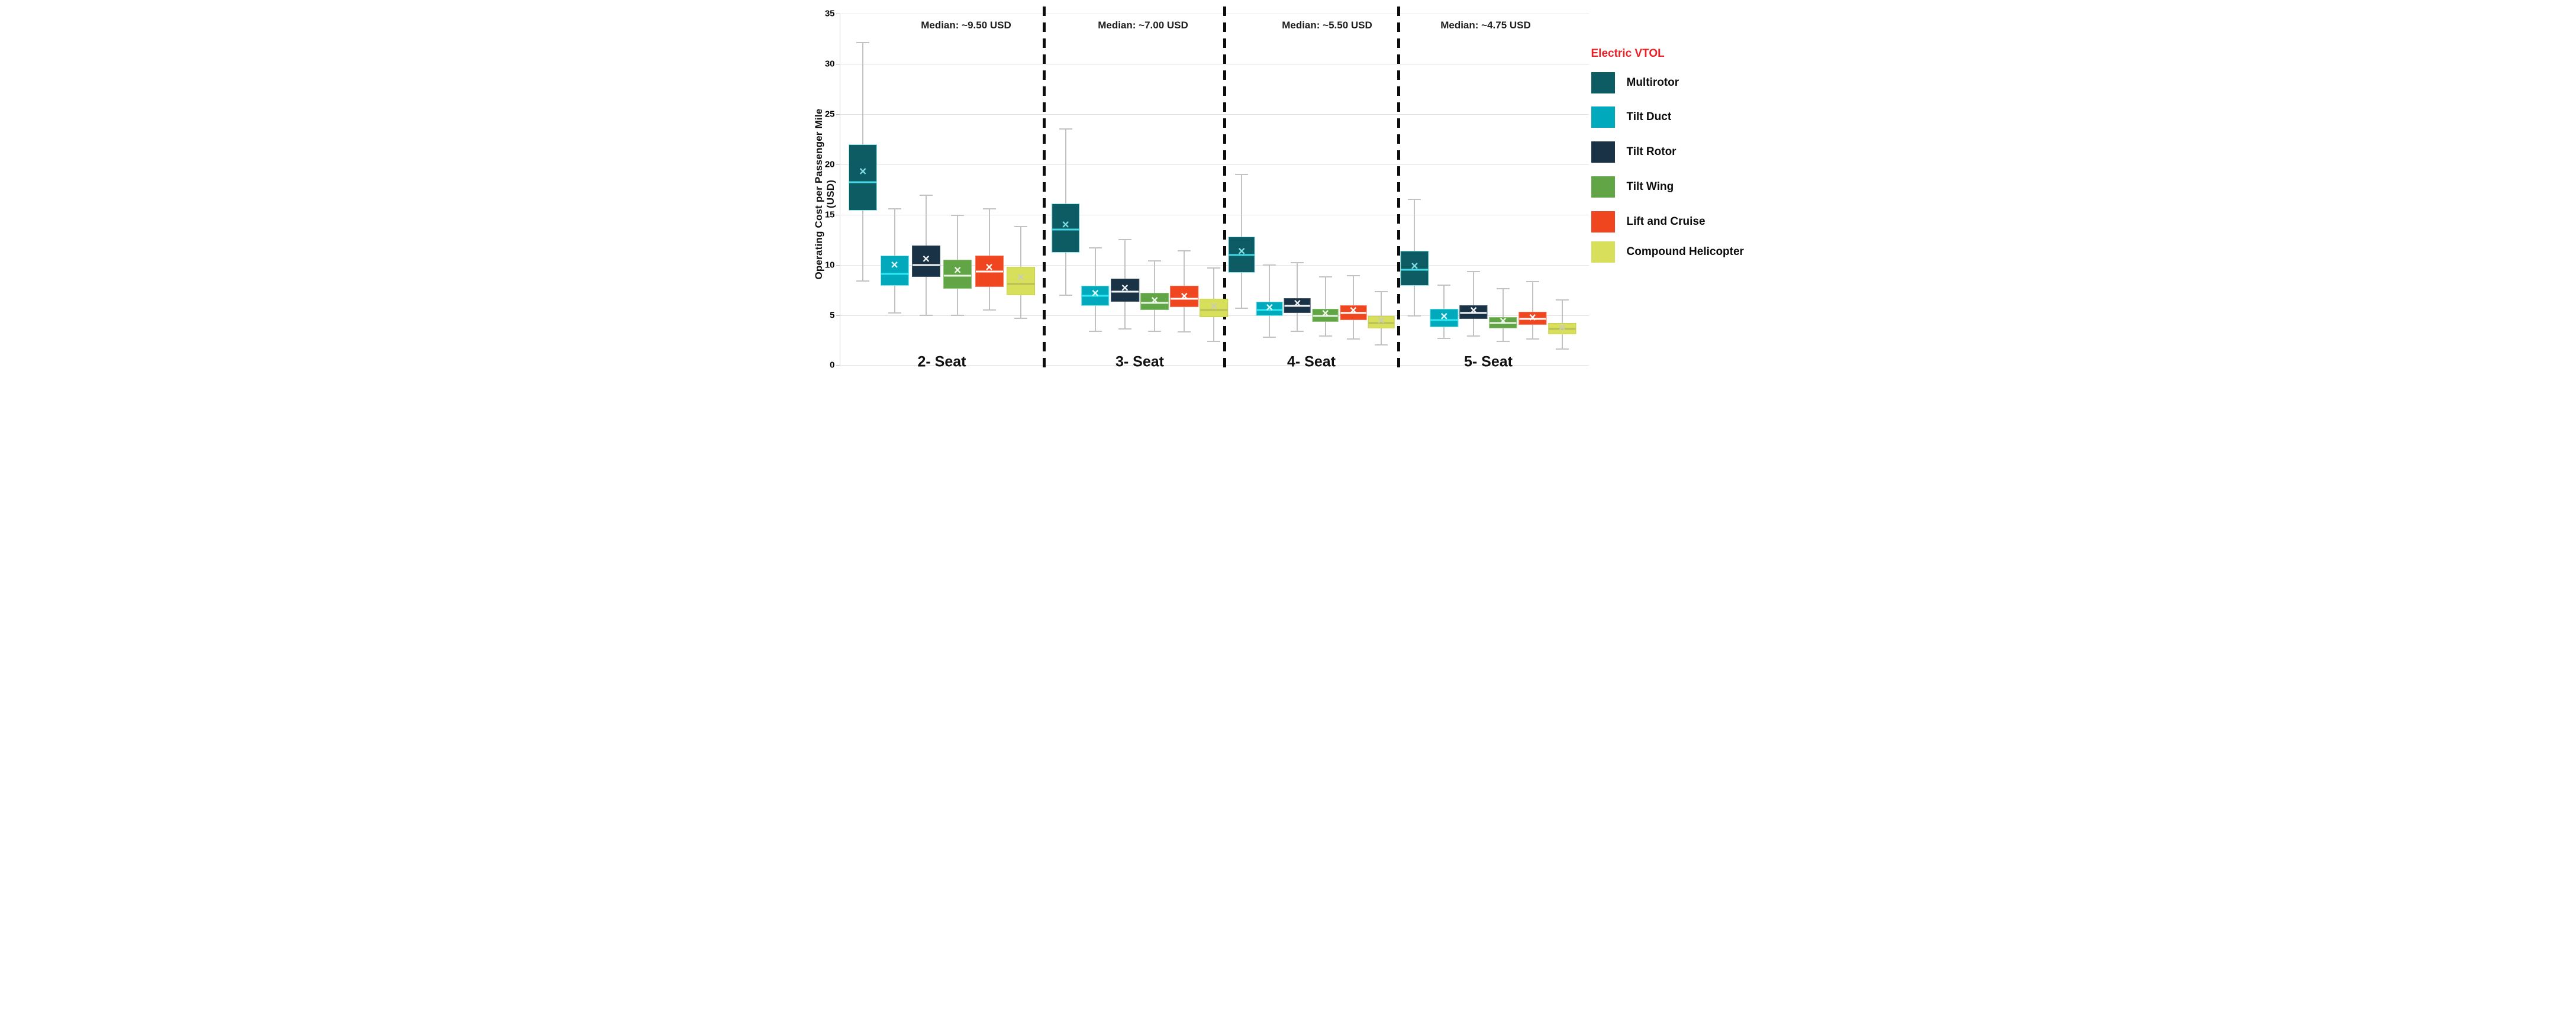 This screenshot has height=1027, width=2576. Describe the element at coordinates (1628, 53) in the screenshot. I see `legend-header: Electric VTOL` at that location.